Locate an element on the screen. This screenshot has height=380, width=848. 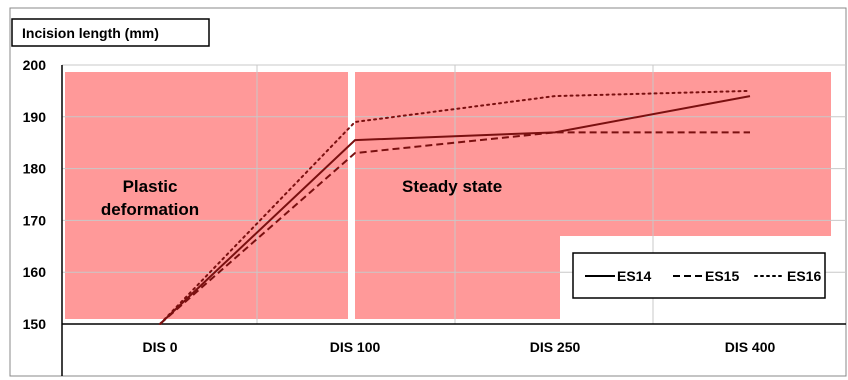
y-tick-label: 170 is located at coordinates (35, 220).